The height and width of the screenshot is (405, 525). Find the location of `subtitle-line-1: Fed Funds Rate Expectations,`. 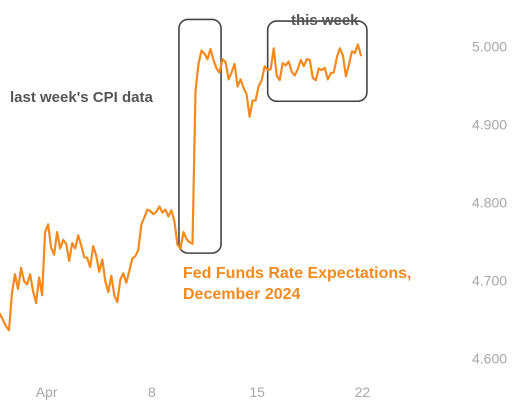

subtitle-line-1: Fed Funds Rate Expectations, is located at coordinates (297, 273).